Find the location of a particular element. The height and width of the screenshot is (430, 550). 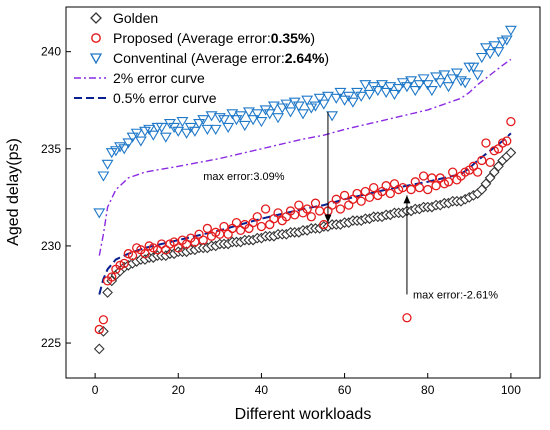

annotation-arrow-head is located at coordinates (407, 199).